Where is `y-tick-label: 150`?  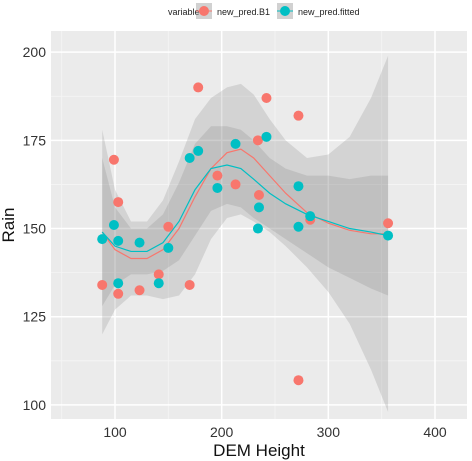
y-tick-label: 150 is located at coordinates (35, 229).